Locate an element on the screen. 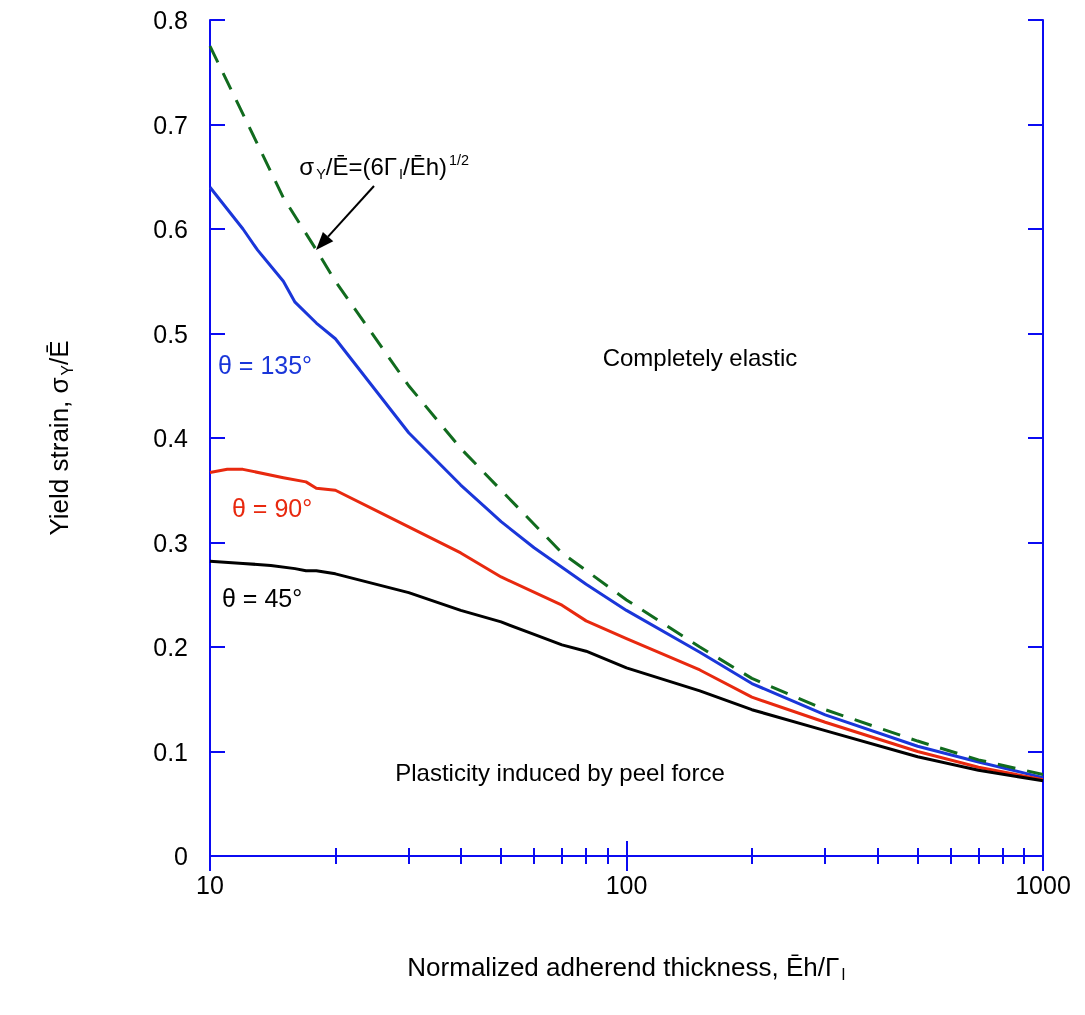 This screenshot has height=1015, width=1085. y-tick-label: 0.8 is located at coordinates (170, 20).